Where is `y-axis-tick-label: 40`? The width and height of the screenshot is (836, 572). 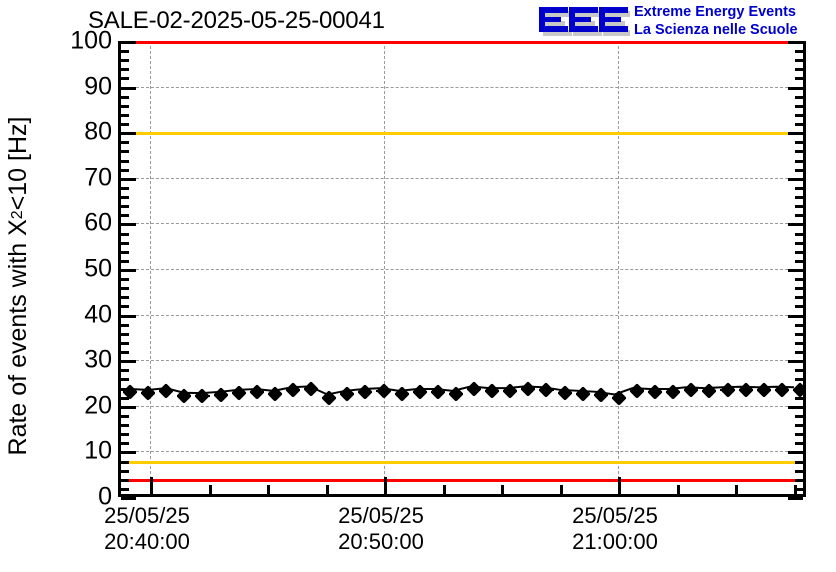
y-axis-tick-label: 40 is located at coordinates (98, 314).